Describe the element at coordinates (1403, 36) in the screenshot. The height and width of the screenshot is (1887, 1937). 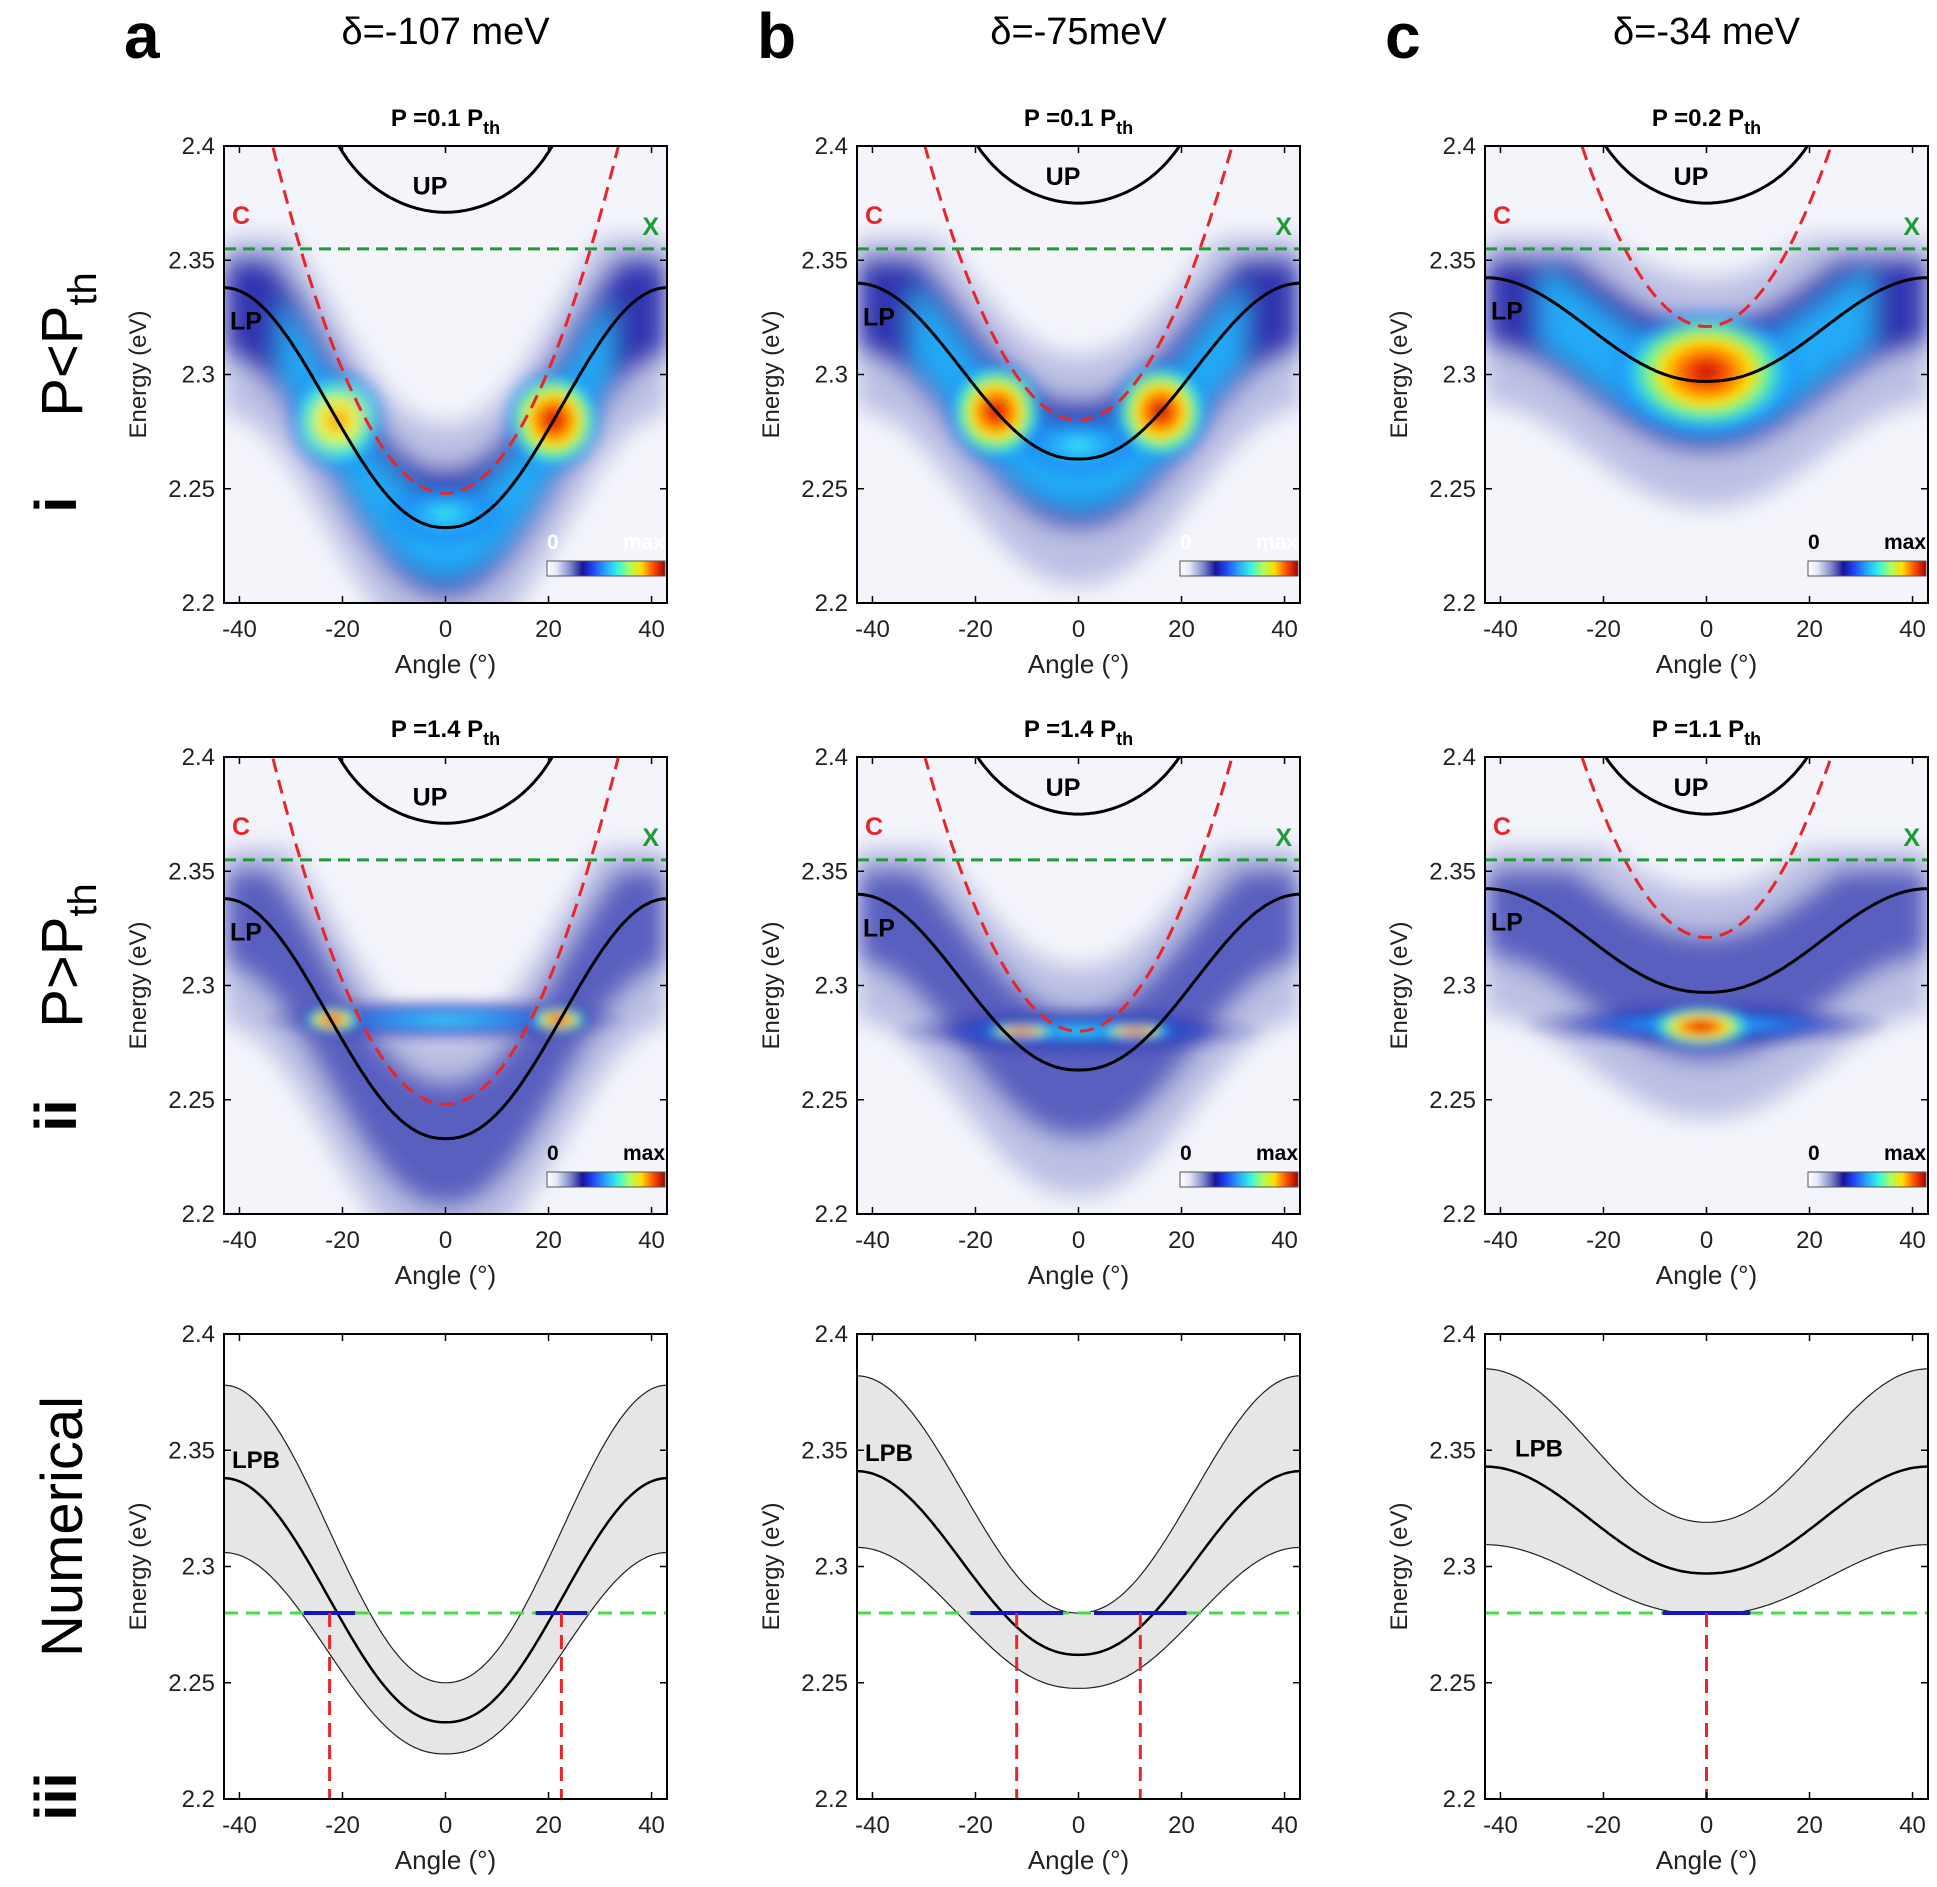
I see `panel-letter-c: c` at that location.